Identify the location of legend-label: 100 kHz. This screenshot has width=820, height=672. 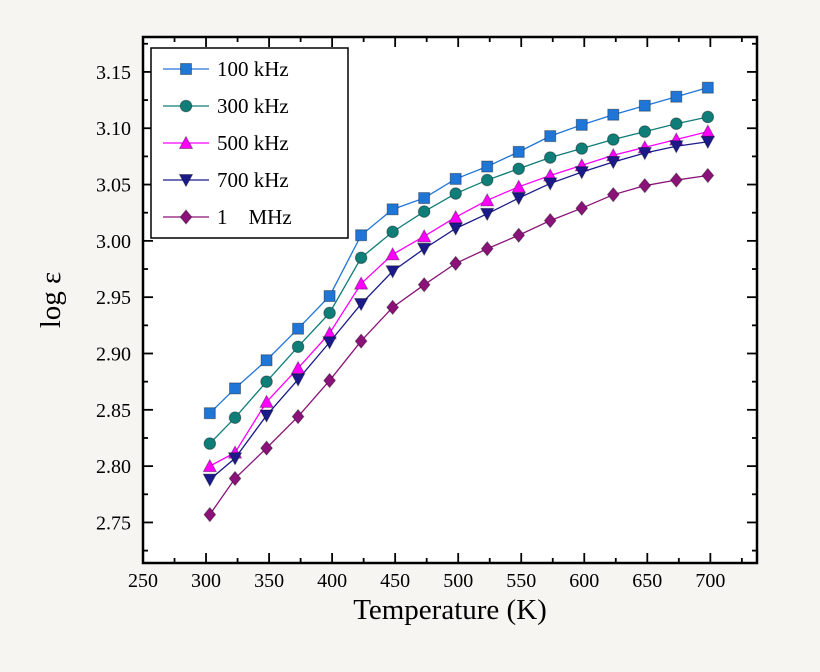
(253, 69).